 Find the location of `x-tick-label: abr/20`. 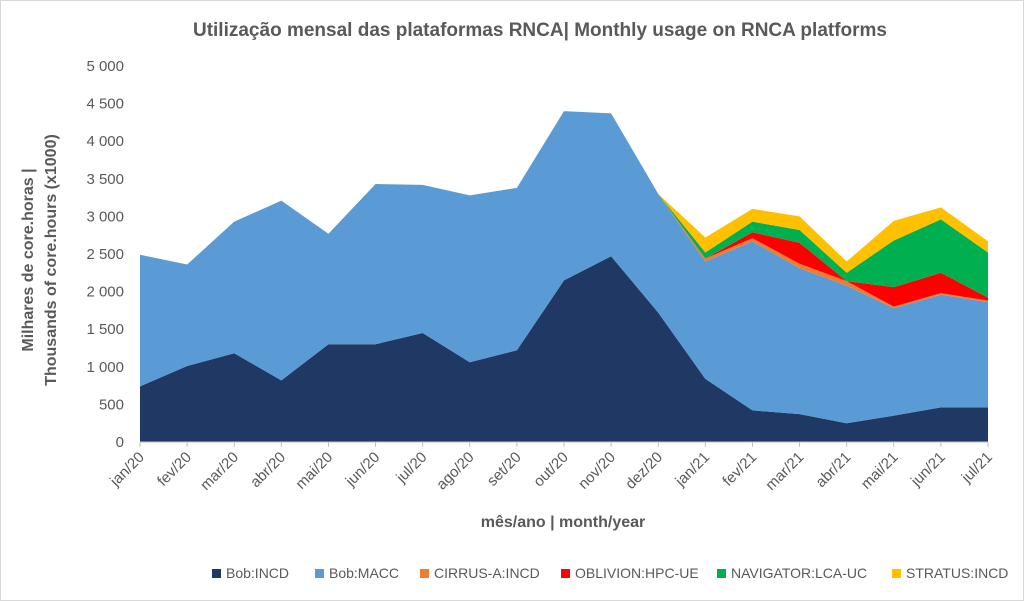

x-tick-label: abr/20 is located at coordinates (268, 470).